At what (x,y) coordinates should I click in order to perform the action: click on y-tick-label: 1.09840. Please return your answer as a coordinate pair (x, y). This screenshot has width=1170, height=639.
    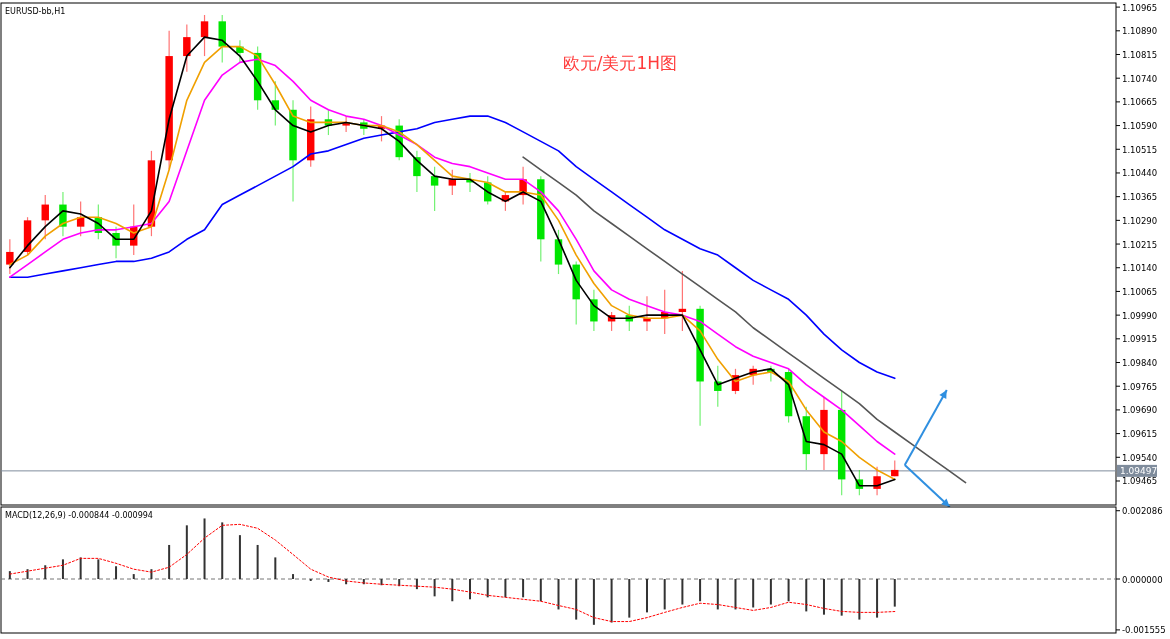
    Looking at the image, I should click on (1140, 363).